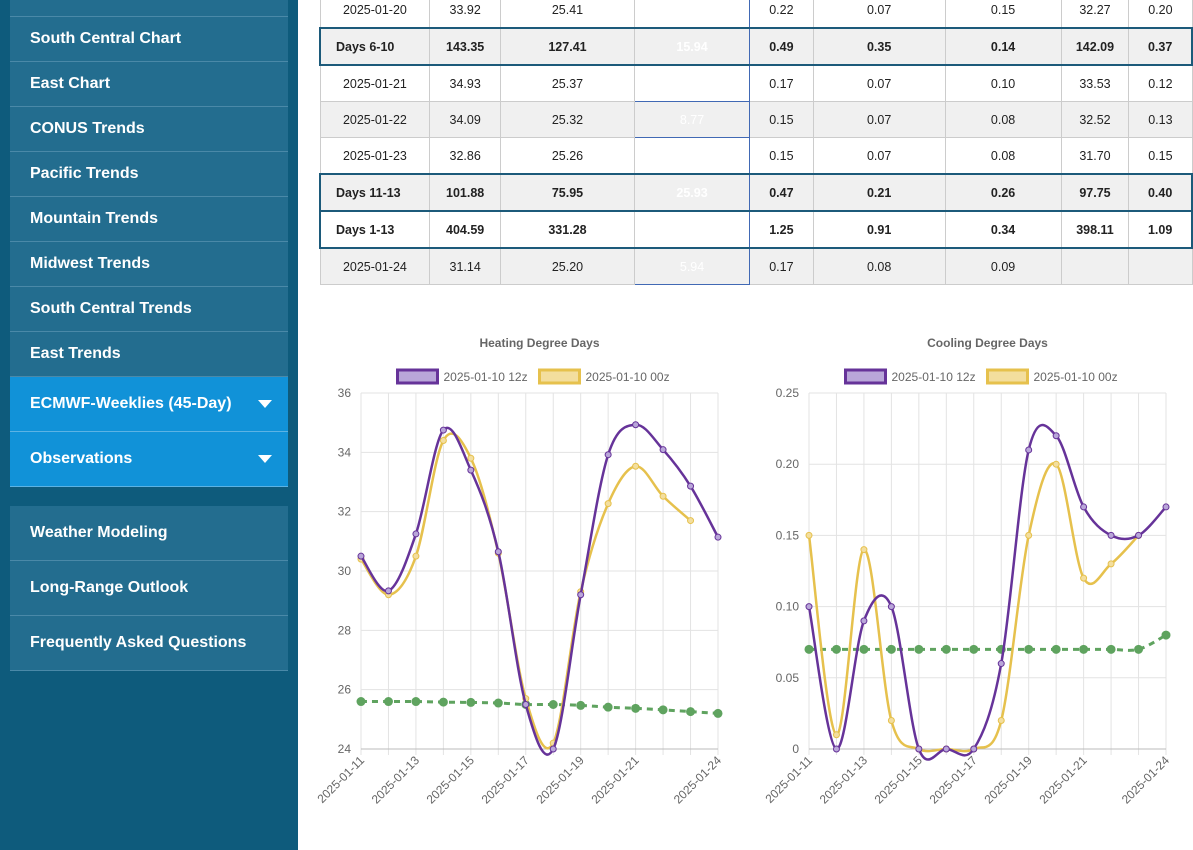  What do you see at coordinates (149, 309) in the screenshot?
I see `nav-item: South Central Trends` at bounding box center [149, 309].